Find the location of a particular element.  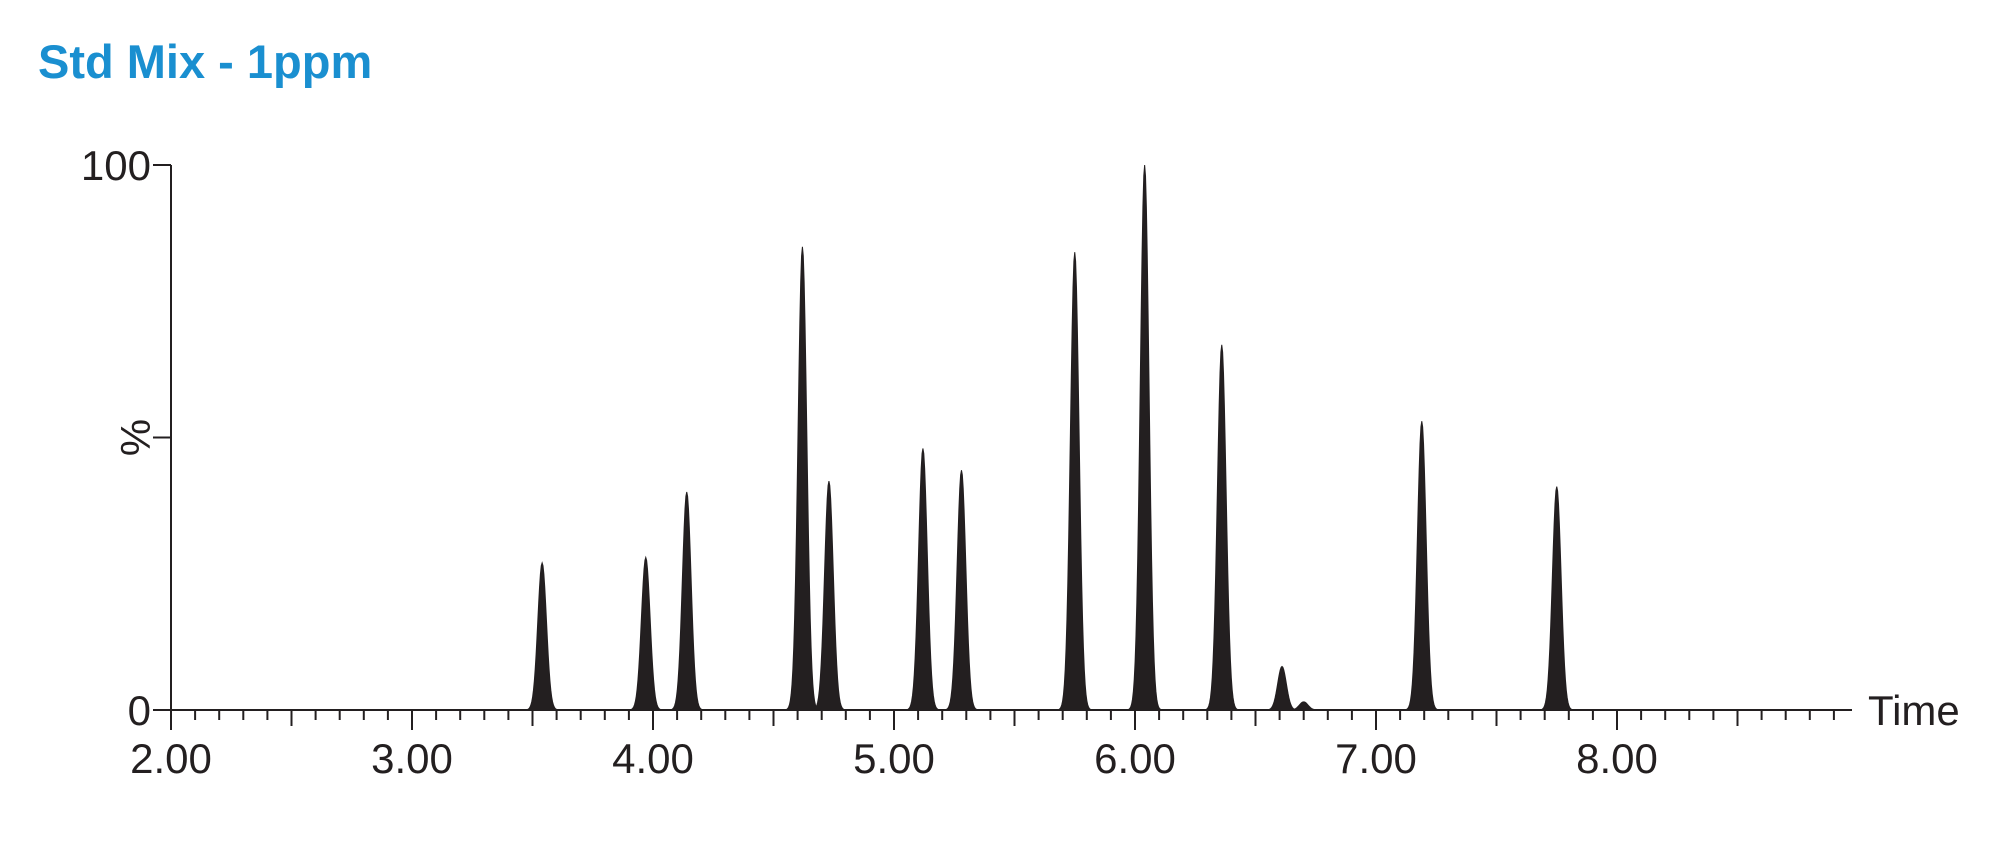

x-tick-label: 2.00 is located at coordinates (171, 758).